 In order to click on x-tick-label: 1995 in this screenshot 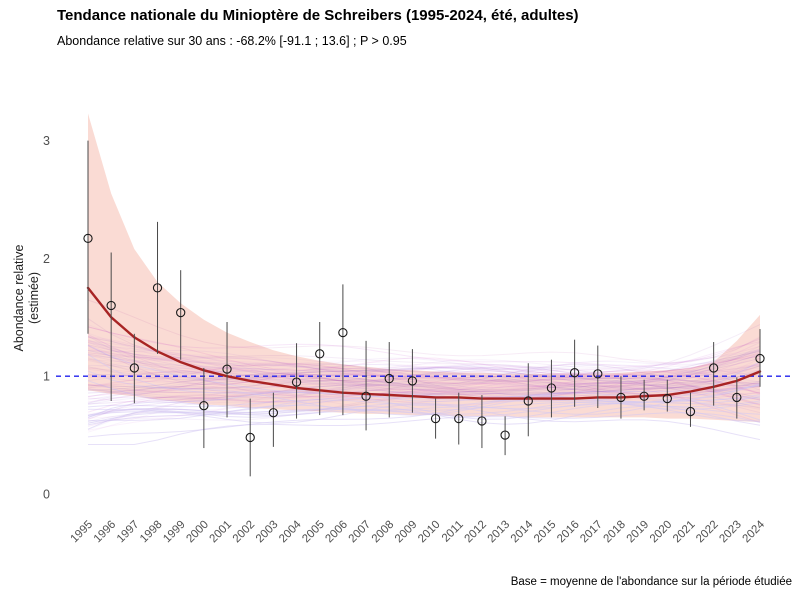, I will do `click(82, 532)`.